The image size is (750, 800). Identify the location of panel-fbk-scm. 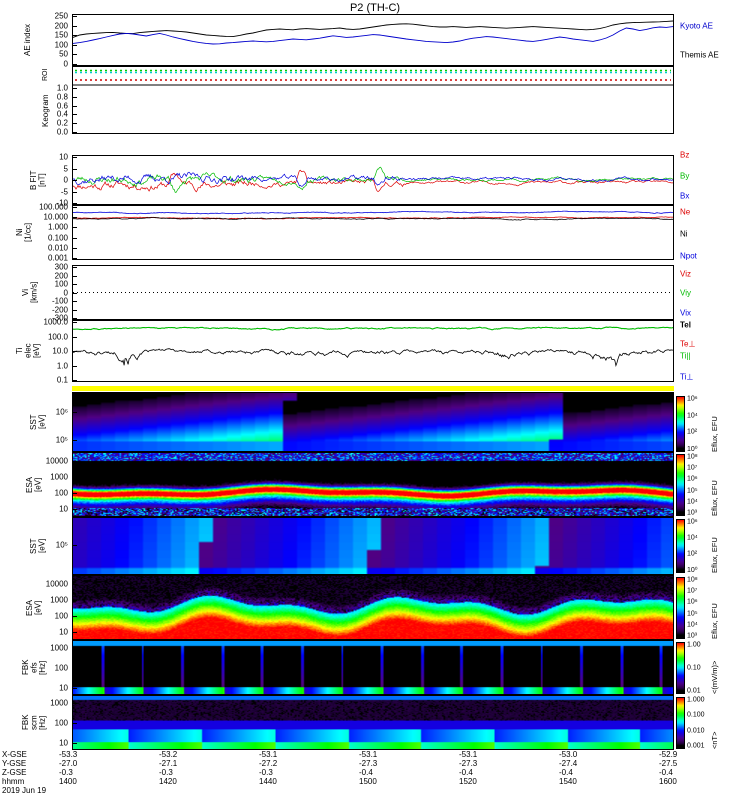
(373, 722).